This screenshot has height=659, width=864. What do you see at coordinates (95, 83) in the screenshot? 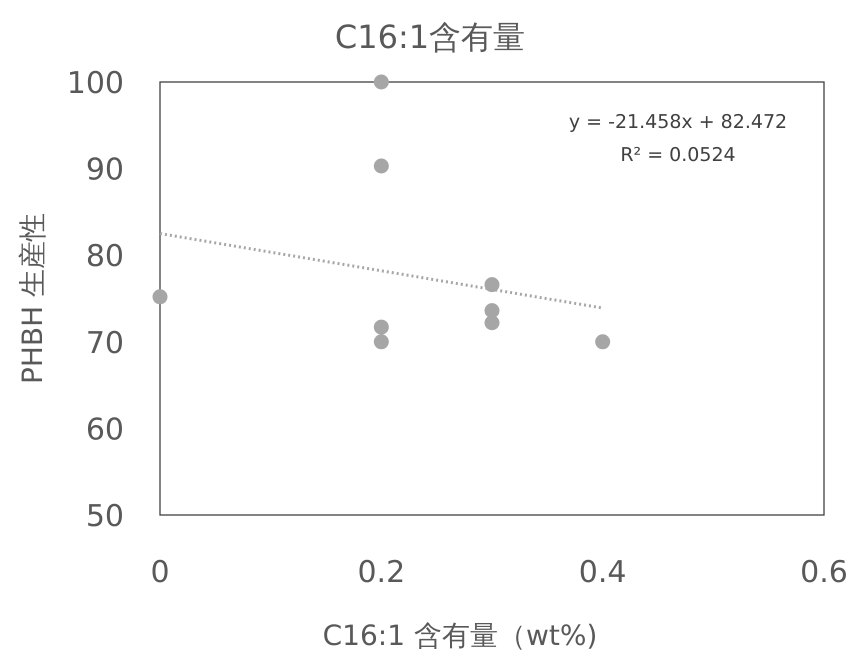
I see `y-tick-label: 100` at bounding box center [95, 83].